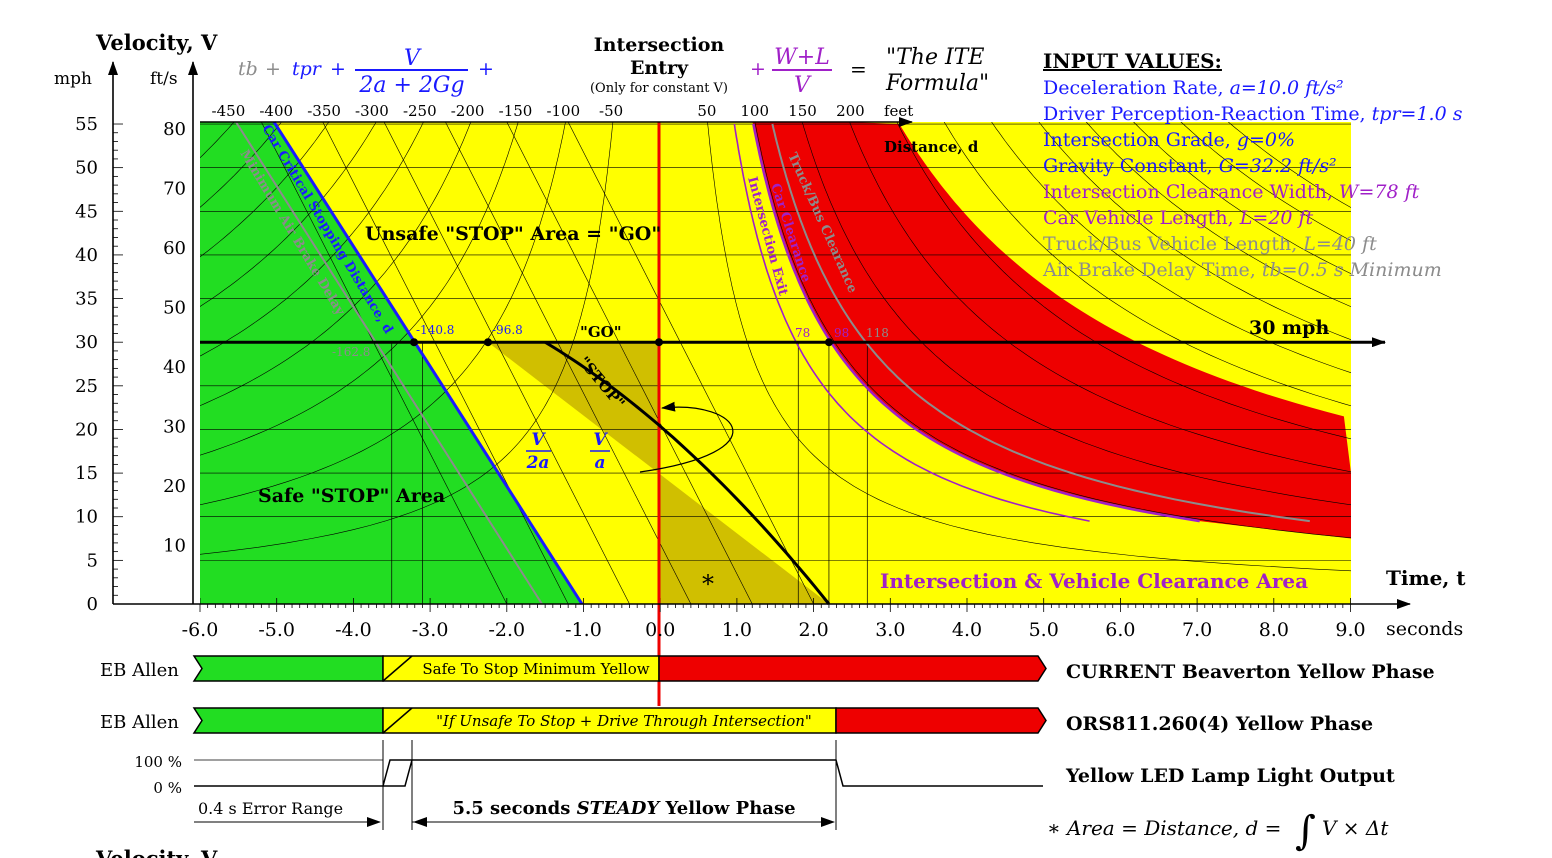  Describe the element at coordinates (1152, 270) in the screenshot. I see `input-label: Air Brake Delay Time,` at that location.